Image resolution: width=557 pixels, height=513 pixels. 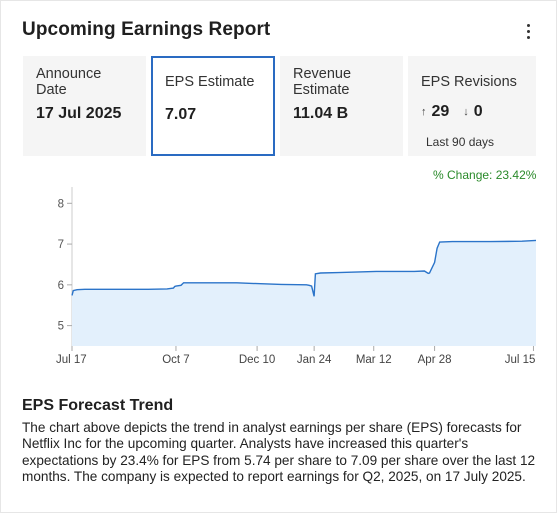 What do you see at coordinates (374, 360) in the screenshot?
I see `x-tick-label: Mar 12` at bounding box center [374, 360].